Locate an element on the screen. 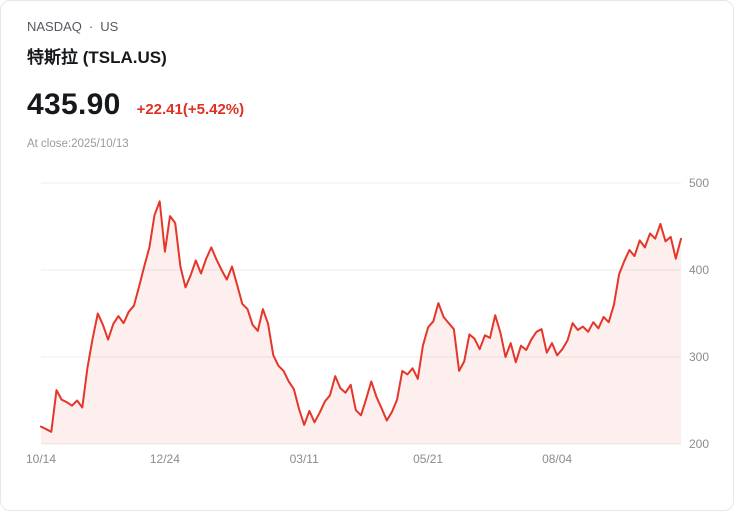 This screenshot has width=736, height=513. x-axis-label: 03/11 is located at coordinates (304, 459).